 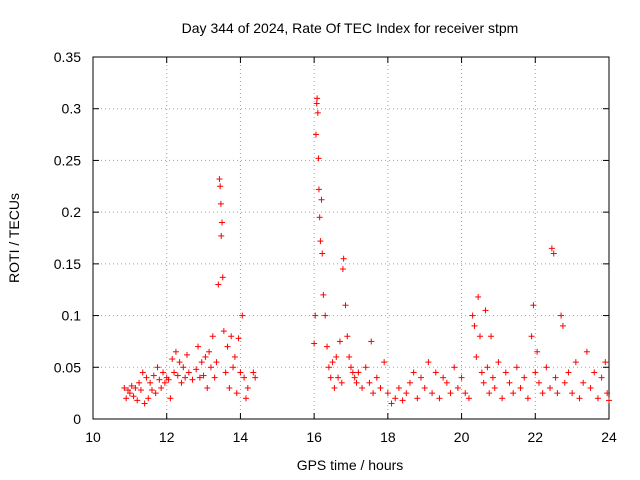 I want to click on y-tick-label: 0.25, so click(x=67, y=160).